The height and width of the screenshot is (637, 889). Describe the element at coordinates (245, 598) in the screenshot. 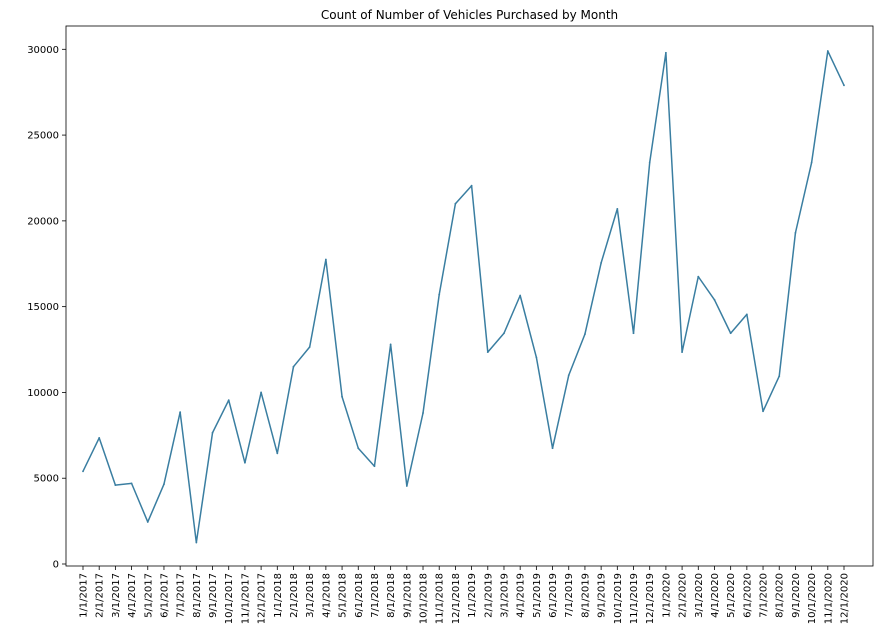

I see `x-tick-label: 11/1/2017` at that location.